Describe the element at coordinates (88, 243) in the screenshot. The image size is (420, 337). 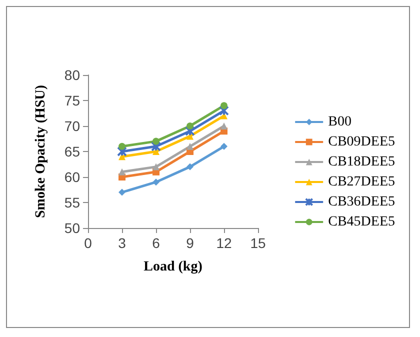
I see `x-tick-label: 0` at that location.